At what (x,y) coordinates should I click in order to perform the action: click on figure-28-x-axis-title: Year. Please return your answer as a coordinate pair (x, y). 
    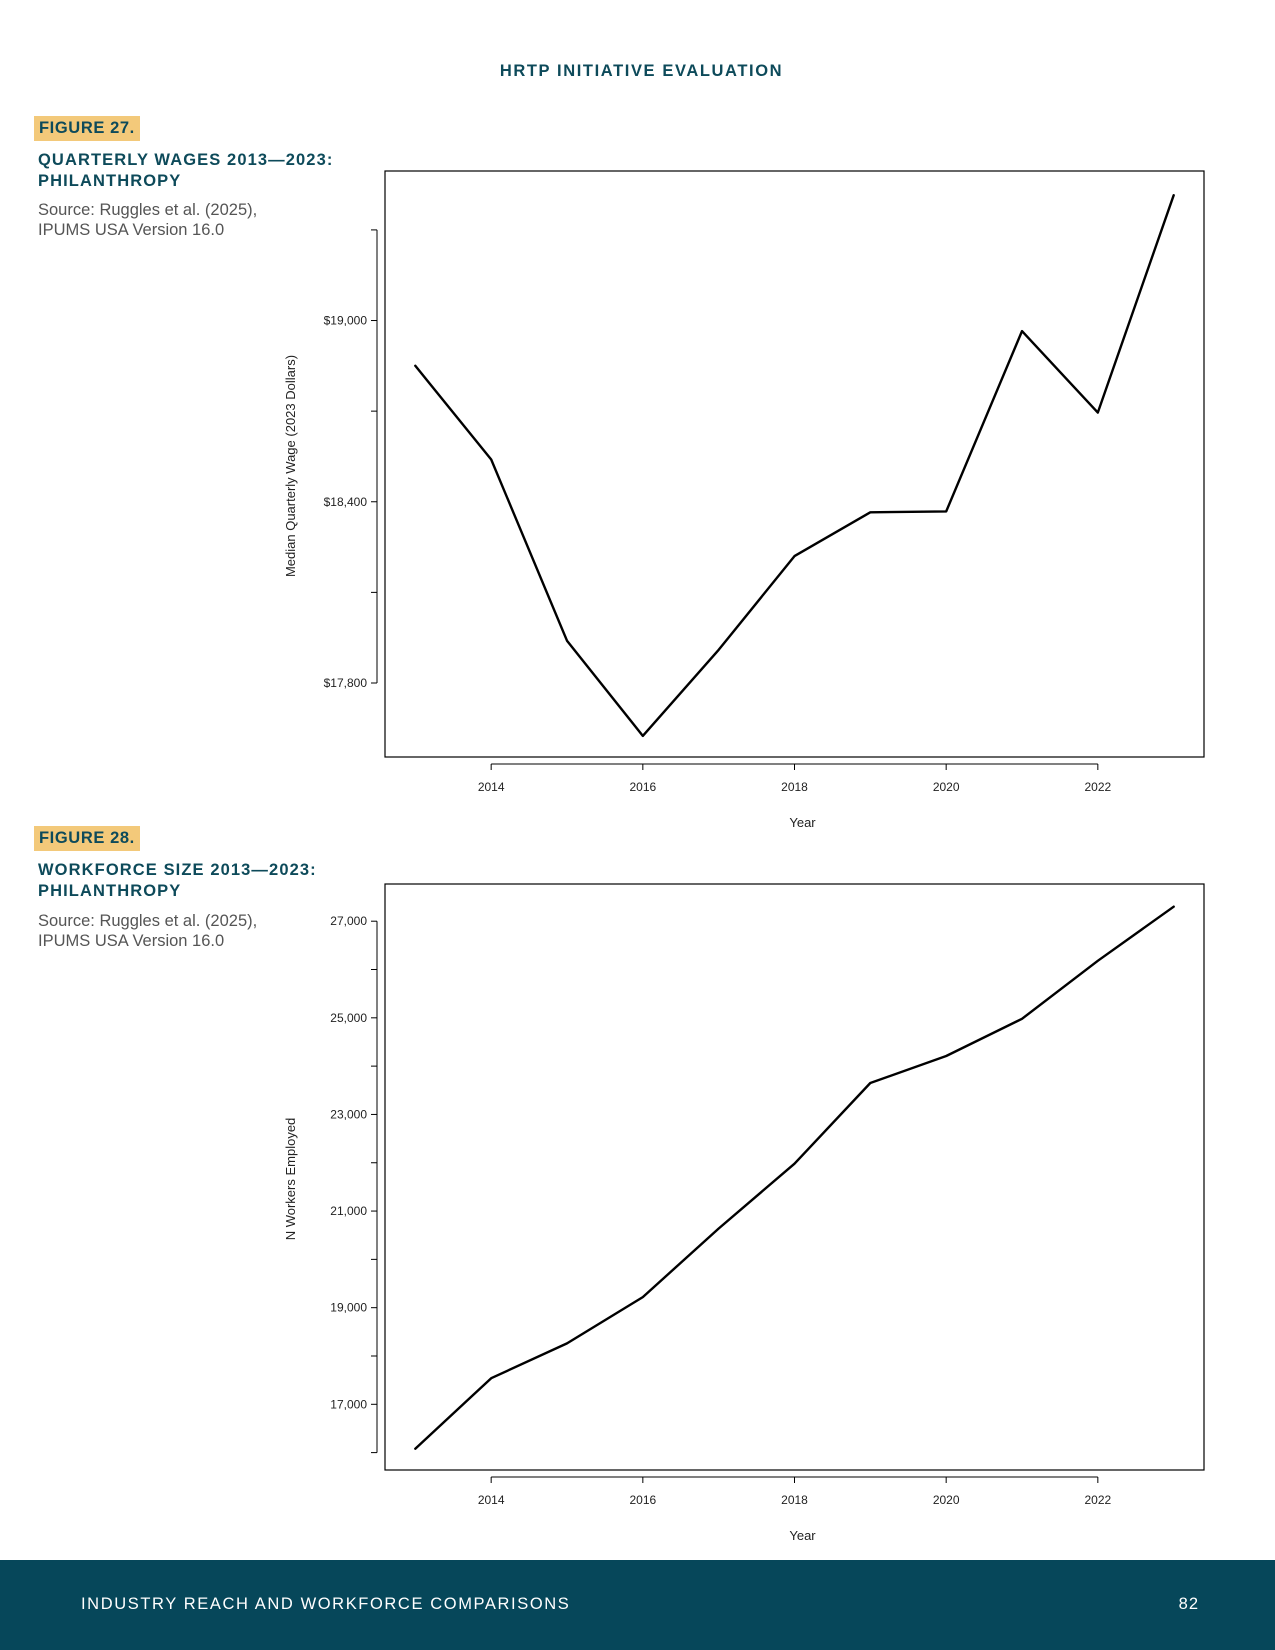
    Looking at the image, I should click on (802, 1535).